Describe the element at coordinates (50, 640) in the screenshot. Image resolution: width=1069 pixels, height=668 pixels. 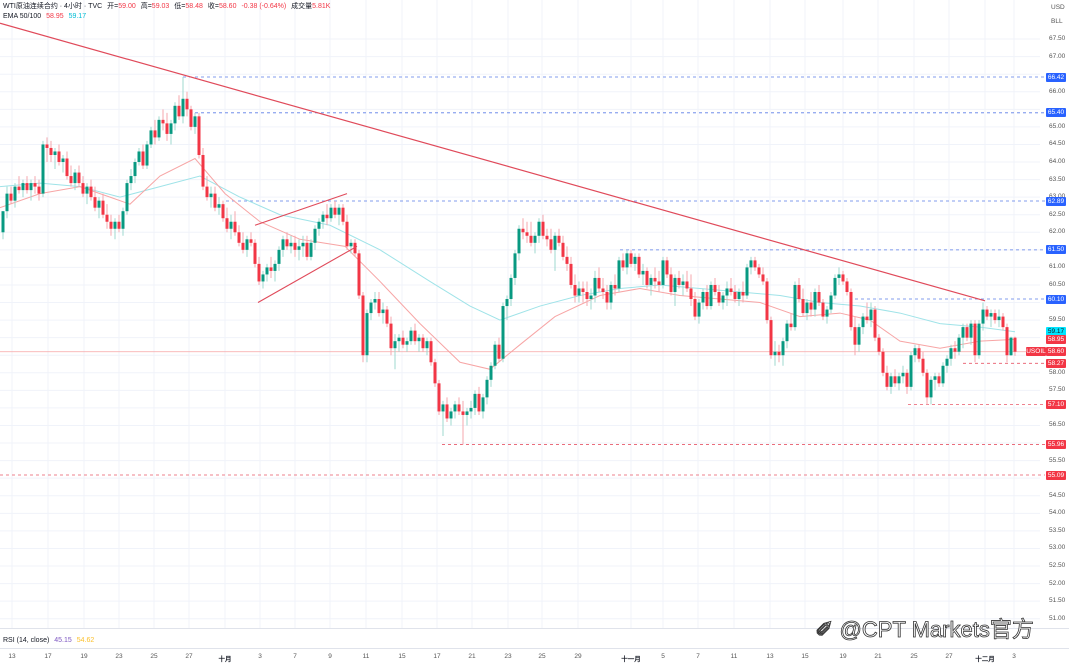
I see `rsi-legend: RSI (14, close) 45.15 54.62` at that location.